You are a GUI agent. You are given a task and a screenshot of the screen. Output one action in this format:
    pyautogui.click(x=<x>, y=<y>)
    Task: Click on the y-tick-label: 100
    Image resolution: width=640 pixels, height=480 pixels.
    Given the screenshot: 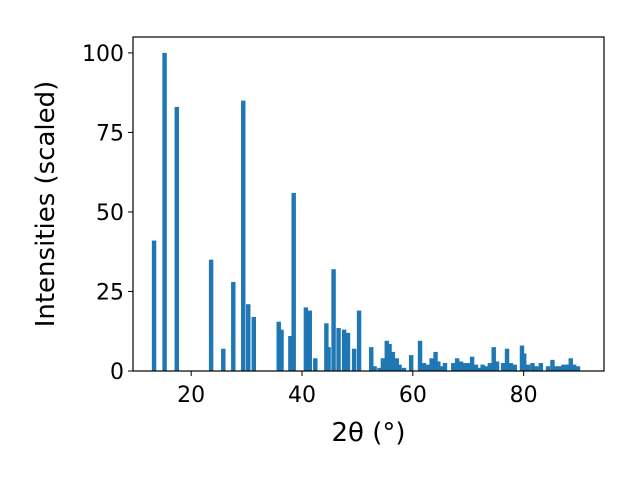 What is the action you would take?
    pyautogui.click(x=103, y=54)
    